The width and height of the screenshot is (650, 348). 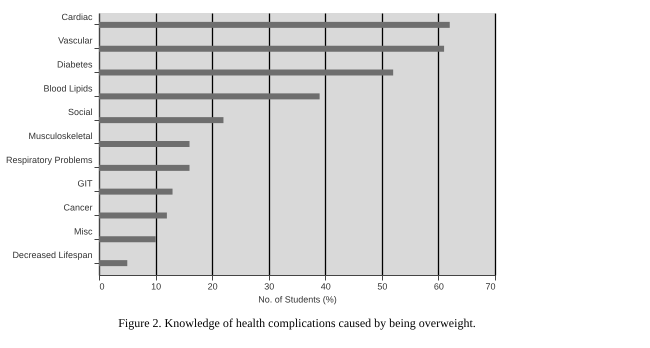 I want to click on x-tick-label: 70, so click(x=490, y=287).